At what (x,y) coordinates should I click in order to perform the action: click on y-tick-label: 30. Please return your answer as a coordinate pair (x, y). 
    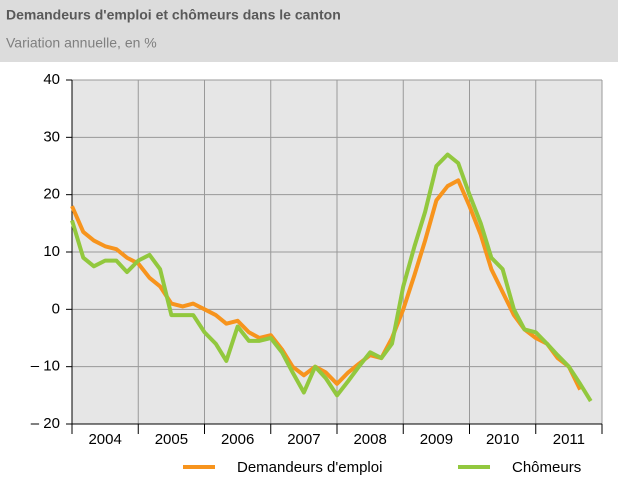
    Looking at the image, I should click on (51, 136).